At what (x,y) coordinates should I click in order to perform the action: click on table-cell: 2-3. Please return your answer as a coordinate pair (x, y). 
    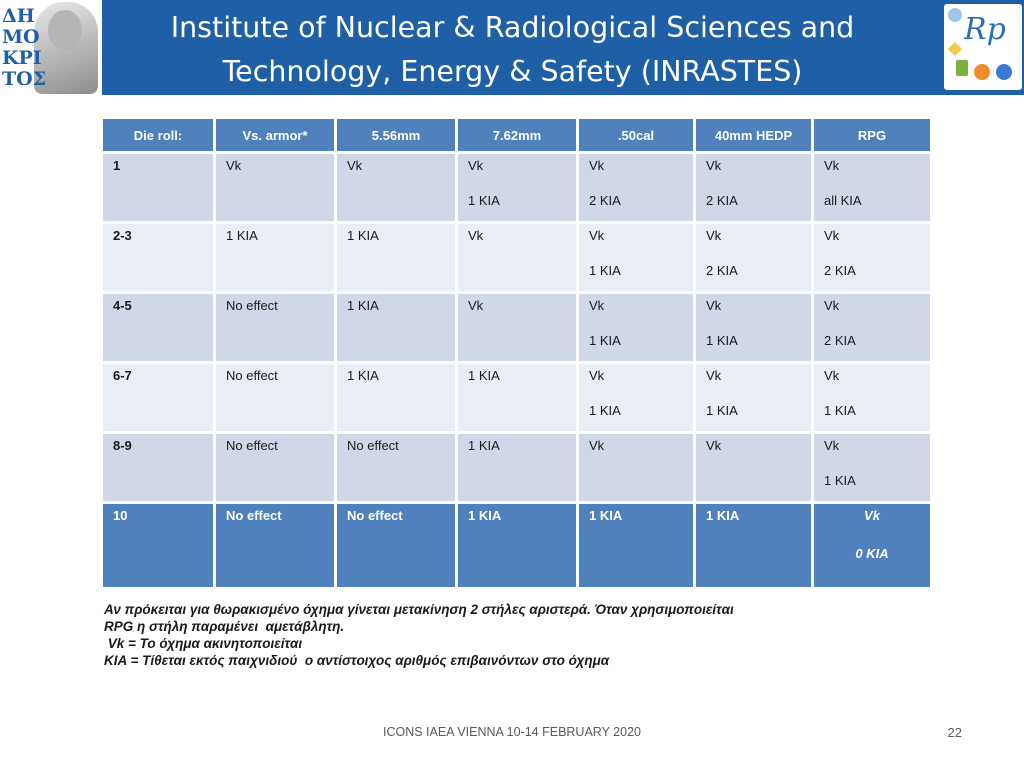
    Looking at the image, I should click on (158, 257).